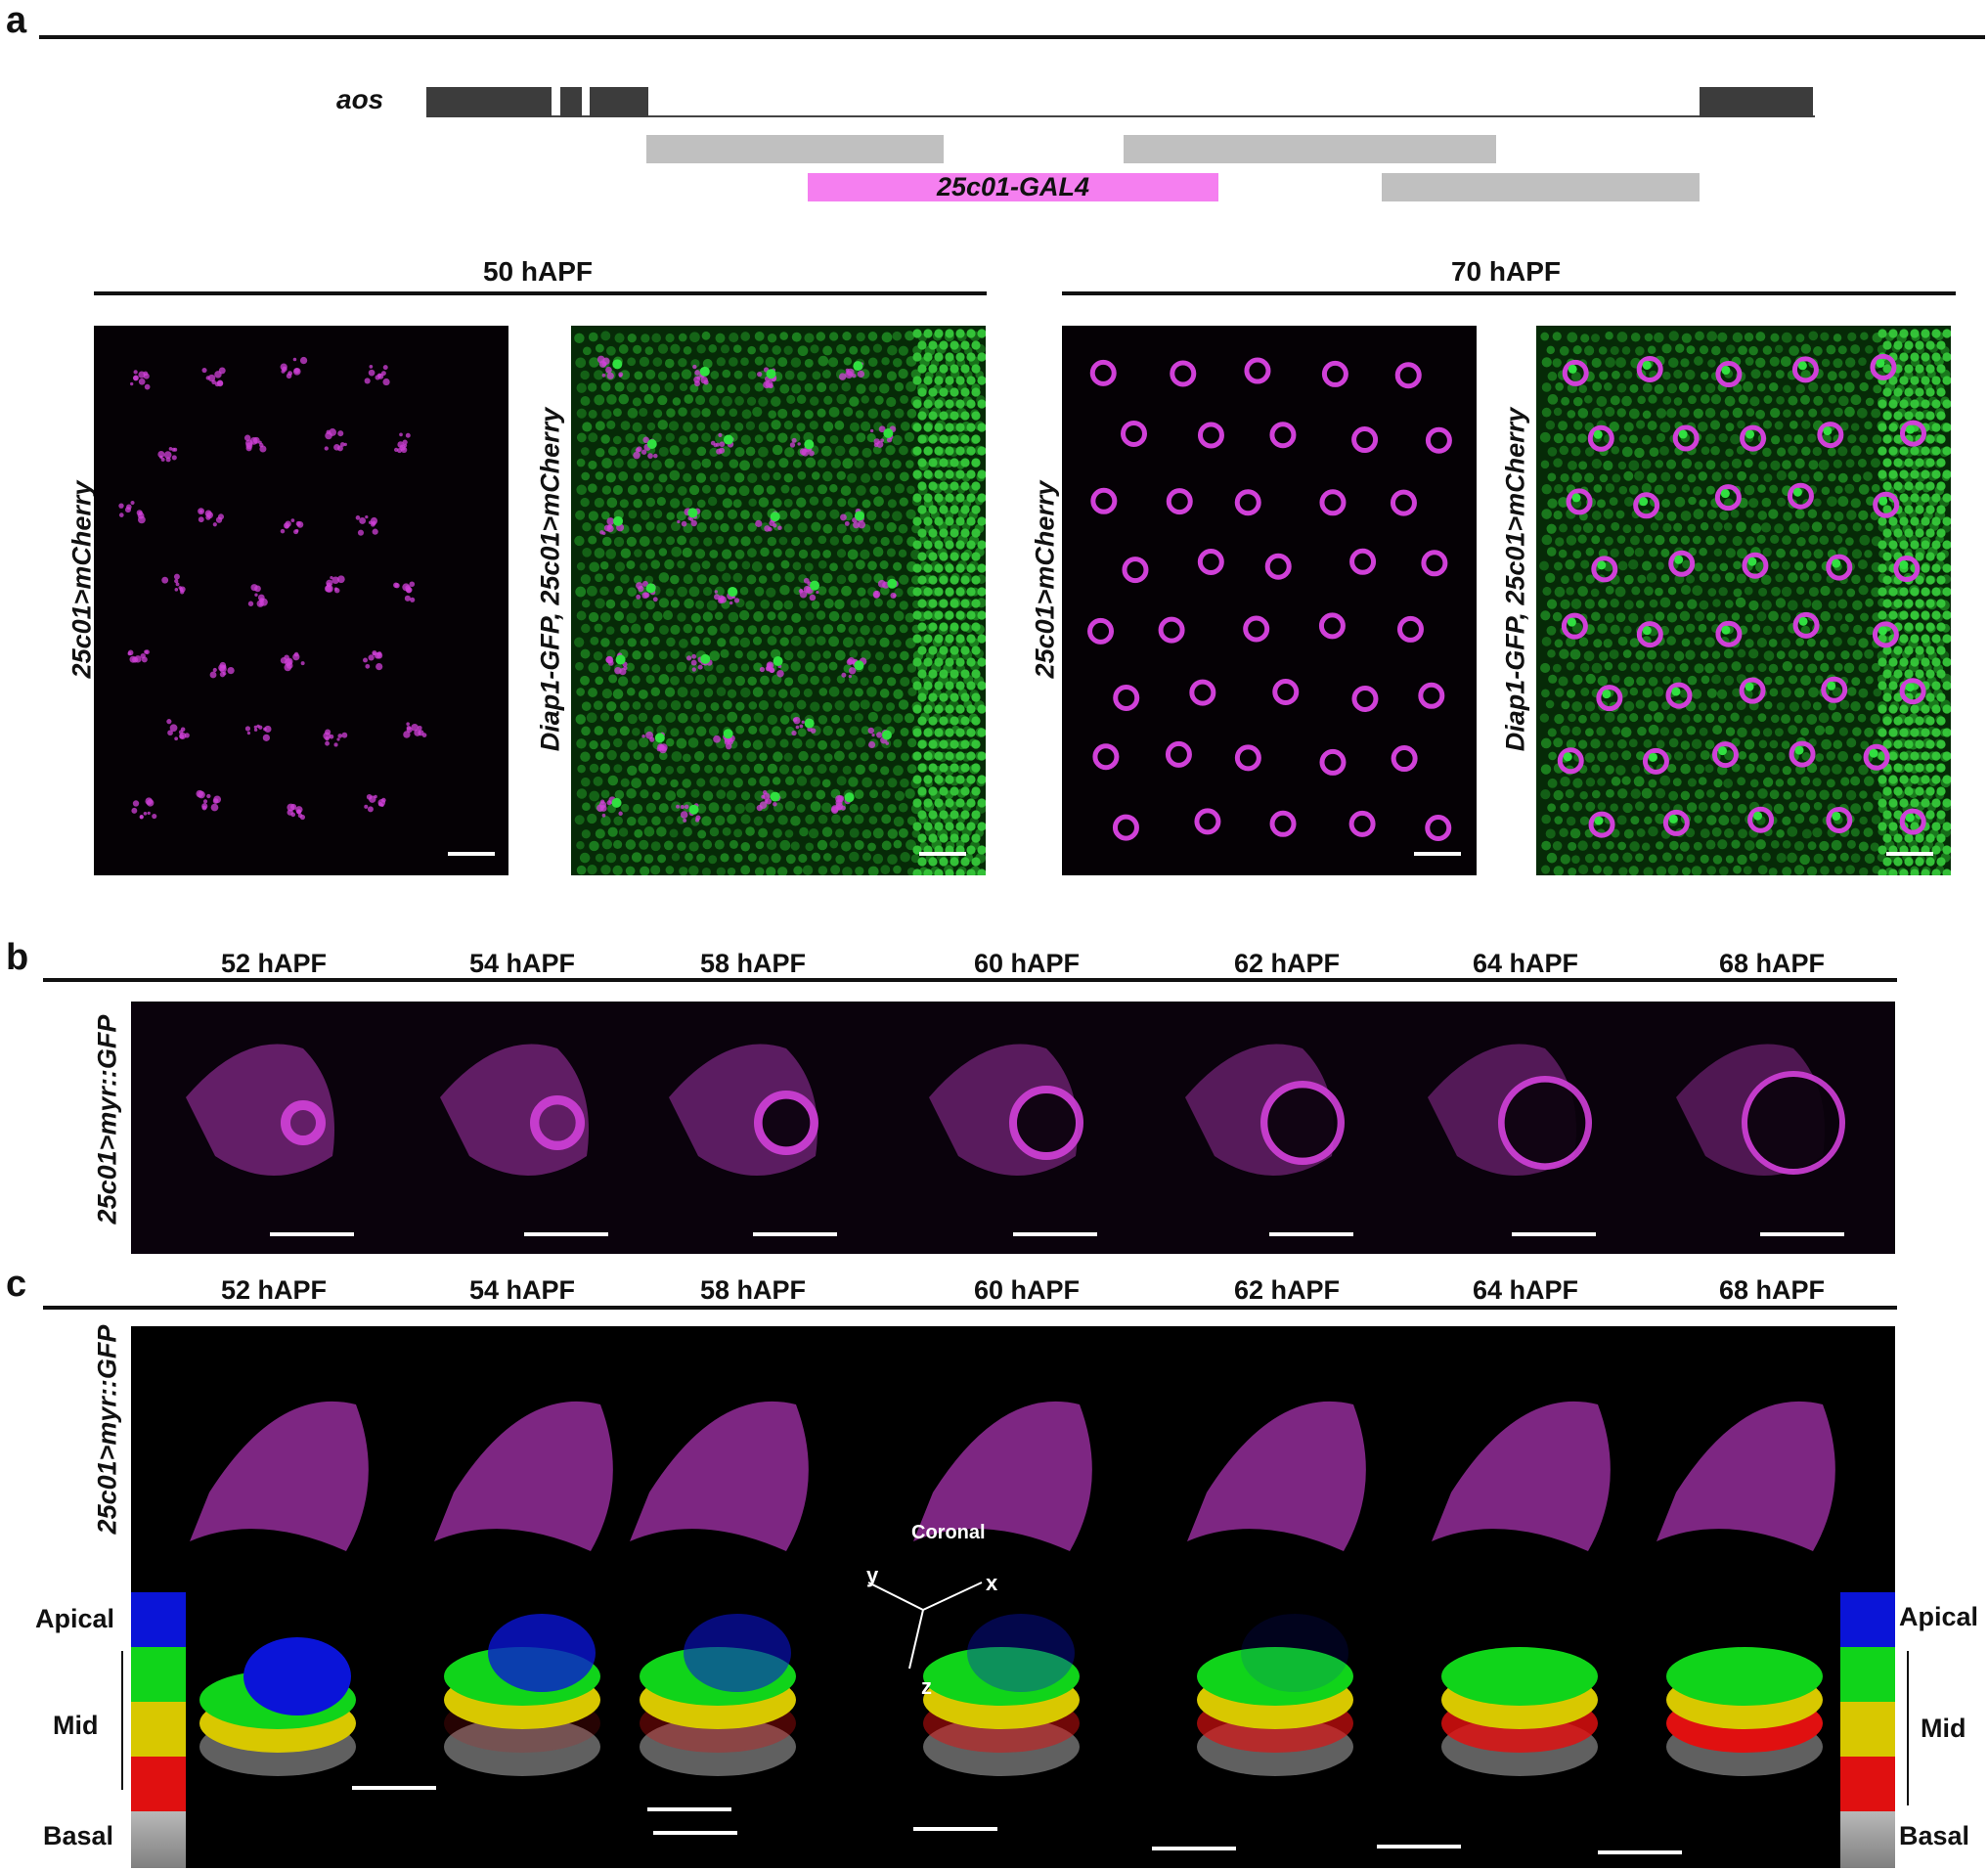 Image resolution: width=1988 pixels, height=1871 pixels. I want to click on color-scale-right, so click(1867, 1730).